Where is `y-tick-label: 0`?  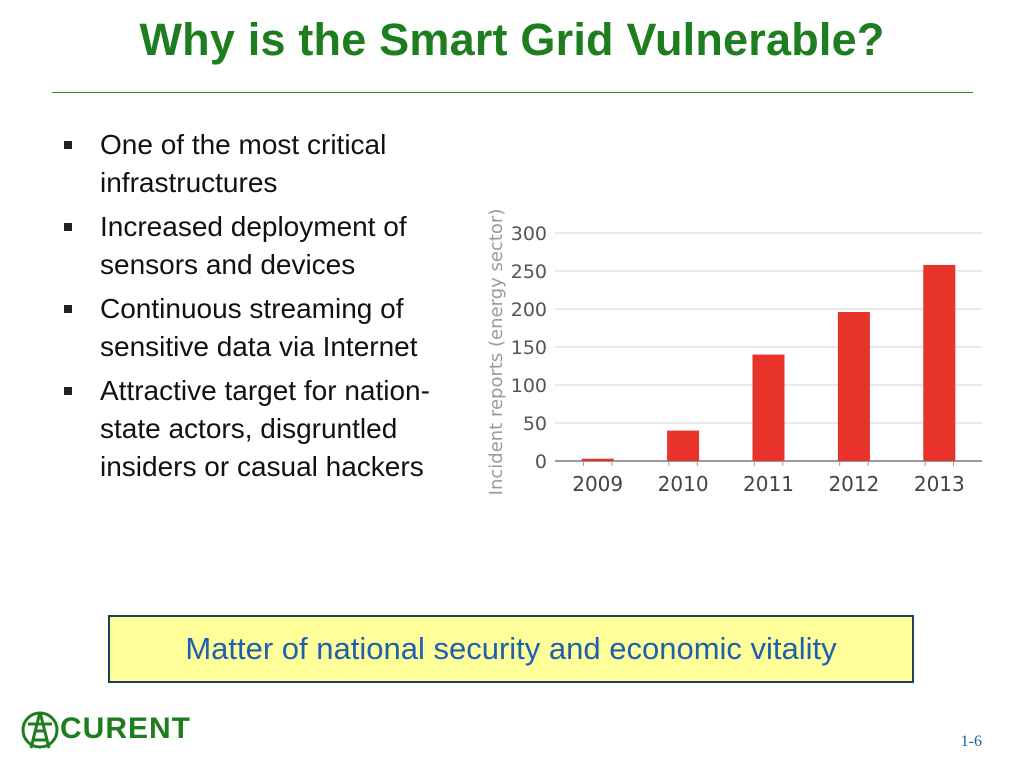 y-tick-label: 0 is located at coordinates (541, 462).